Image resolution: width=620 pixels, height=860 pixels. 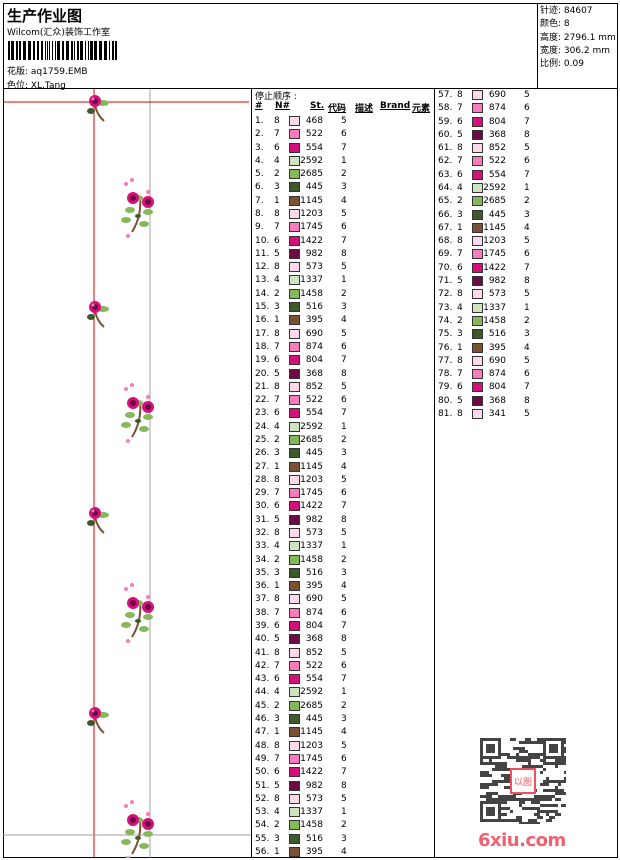 I want to click on row-number: 46., so click(x=262, y=719).